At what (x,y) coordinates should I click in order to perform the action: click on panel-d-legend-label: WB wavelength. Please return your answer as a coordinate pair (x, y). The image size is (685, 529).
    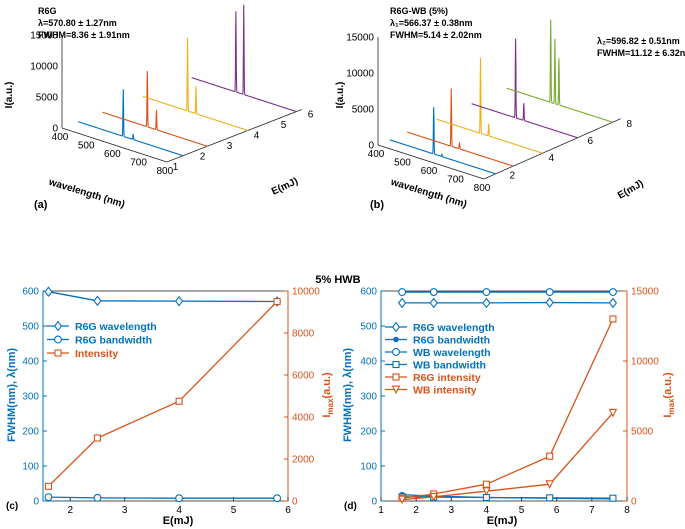
    Looking at the image, I should click on (452, 353).